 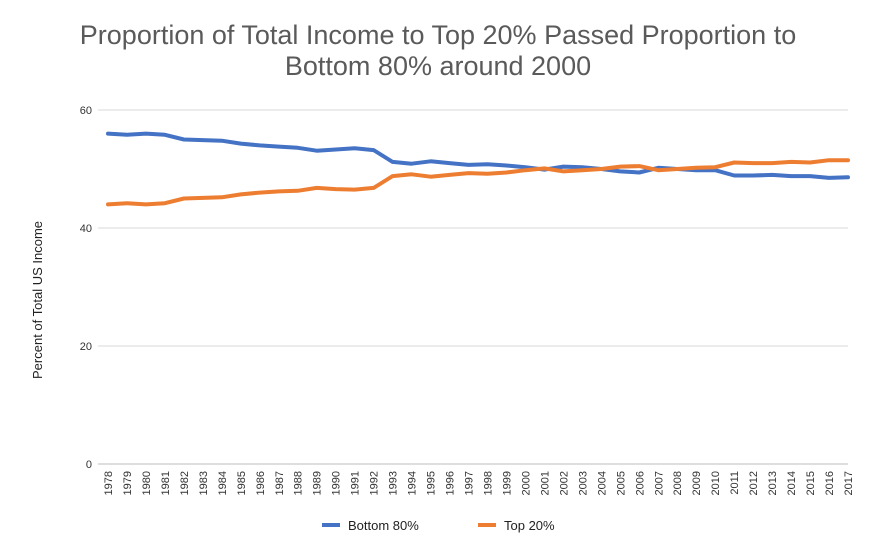 I want to click on x-tick-label: 1999, so click(x=507, y=483).